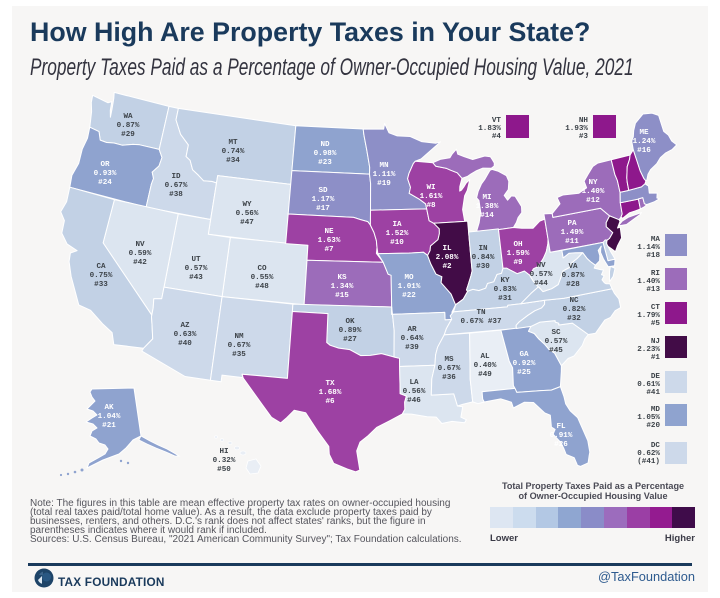 The width and height of the screenshot is (720, 598). I want to click on svg-text: #47, so click(247, 223).